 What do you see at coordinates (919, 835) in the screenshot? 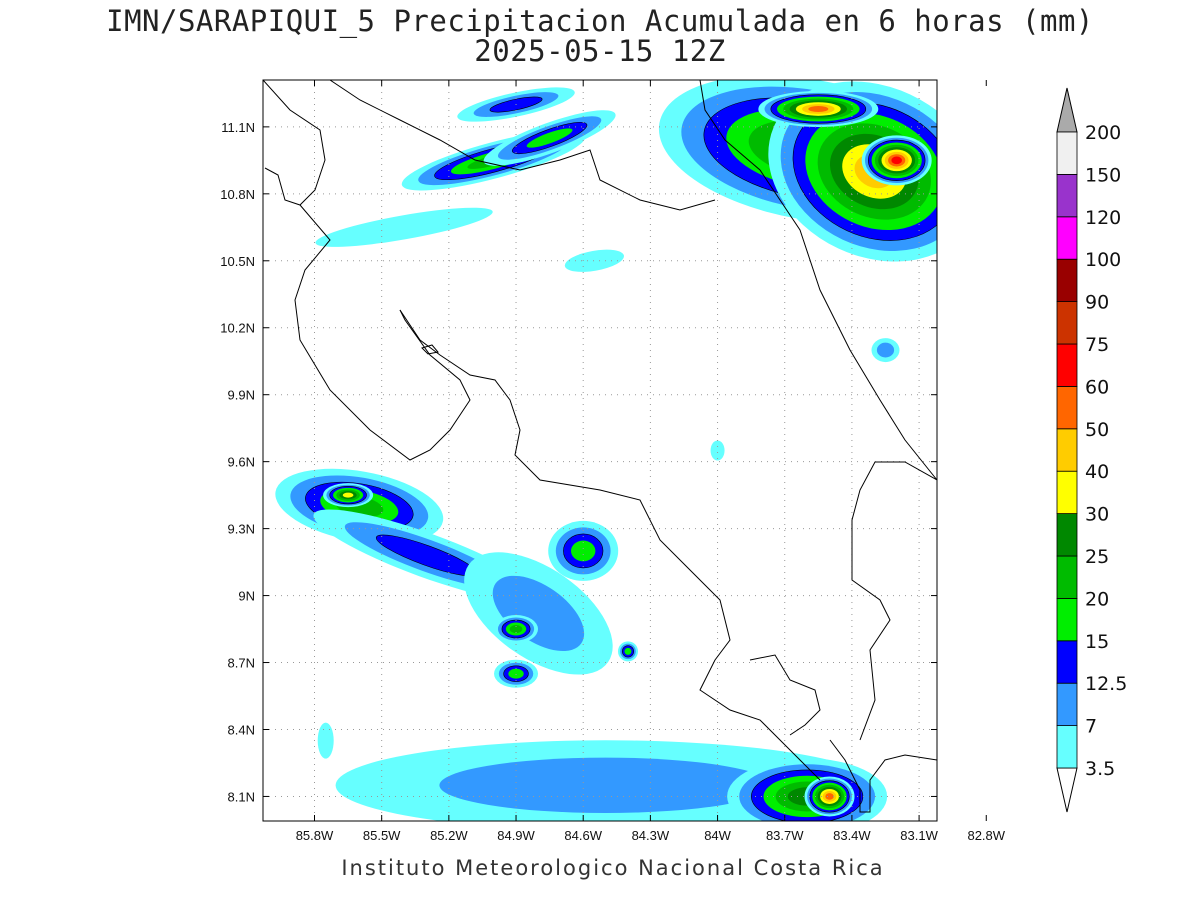
I see `lon-tick-label: 83.1W` at bounding box center [919, 835].